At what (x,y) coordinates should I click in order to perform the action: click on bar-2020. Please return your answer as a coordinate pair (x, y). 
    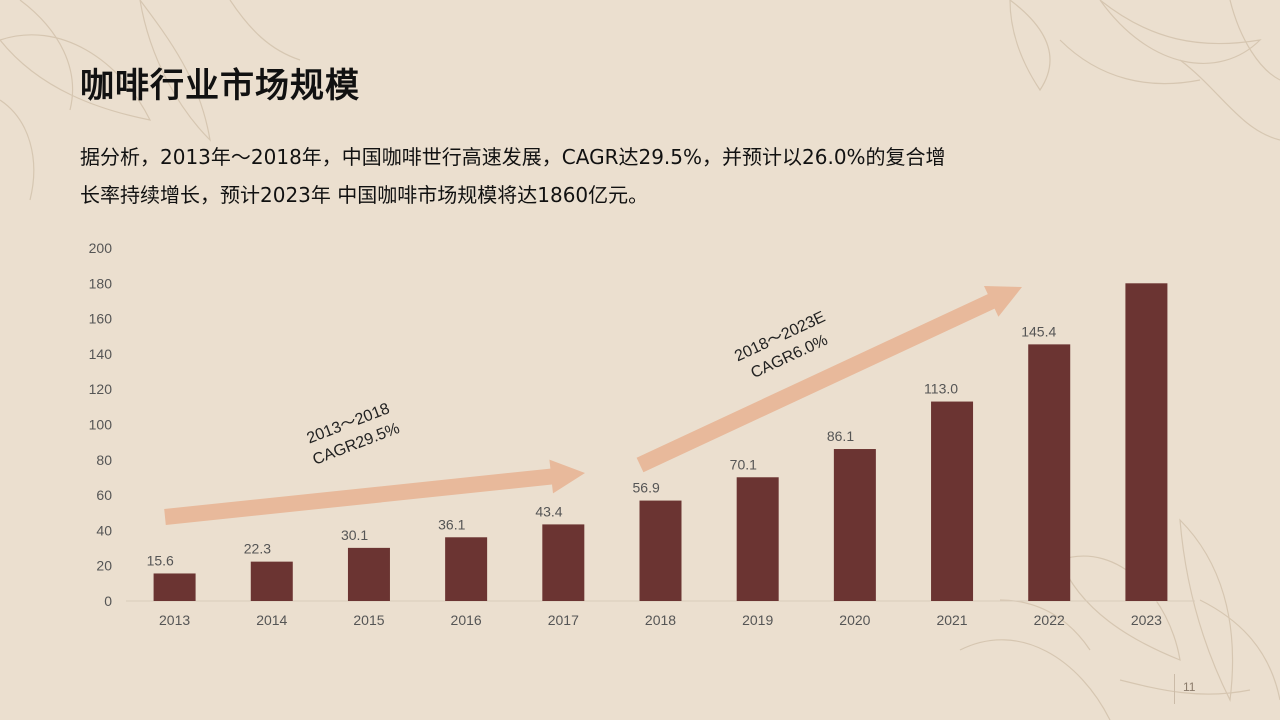
    Looking at the image, I should click on (854, 525).